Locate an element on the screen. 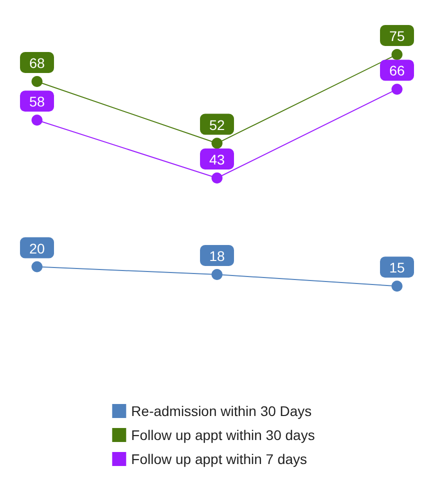 Image resolution: width=427 pixels, height=481 pixels. data-label: 68 is located at coordinates (37, 63).